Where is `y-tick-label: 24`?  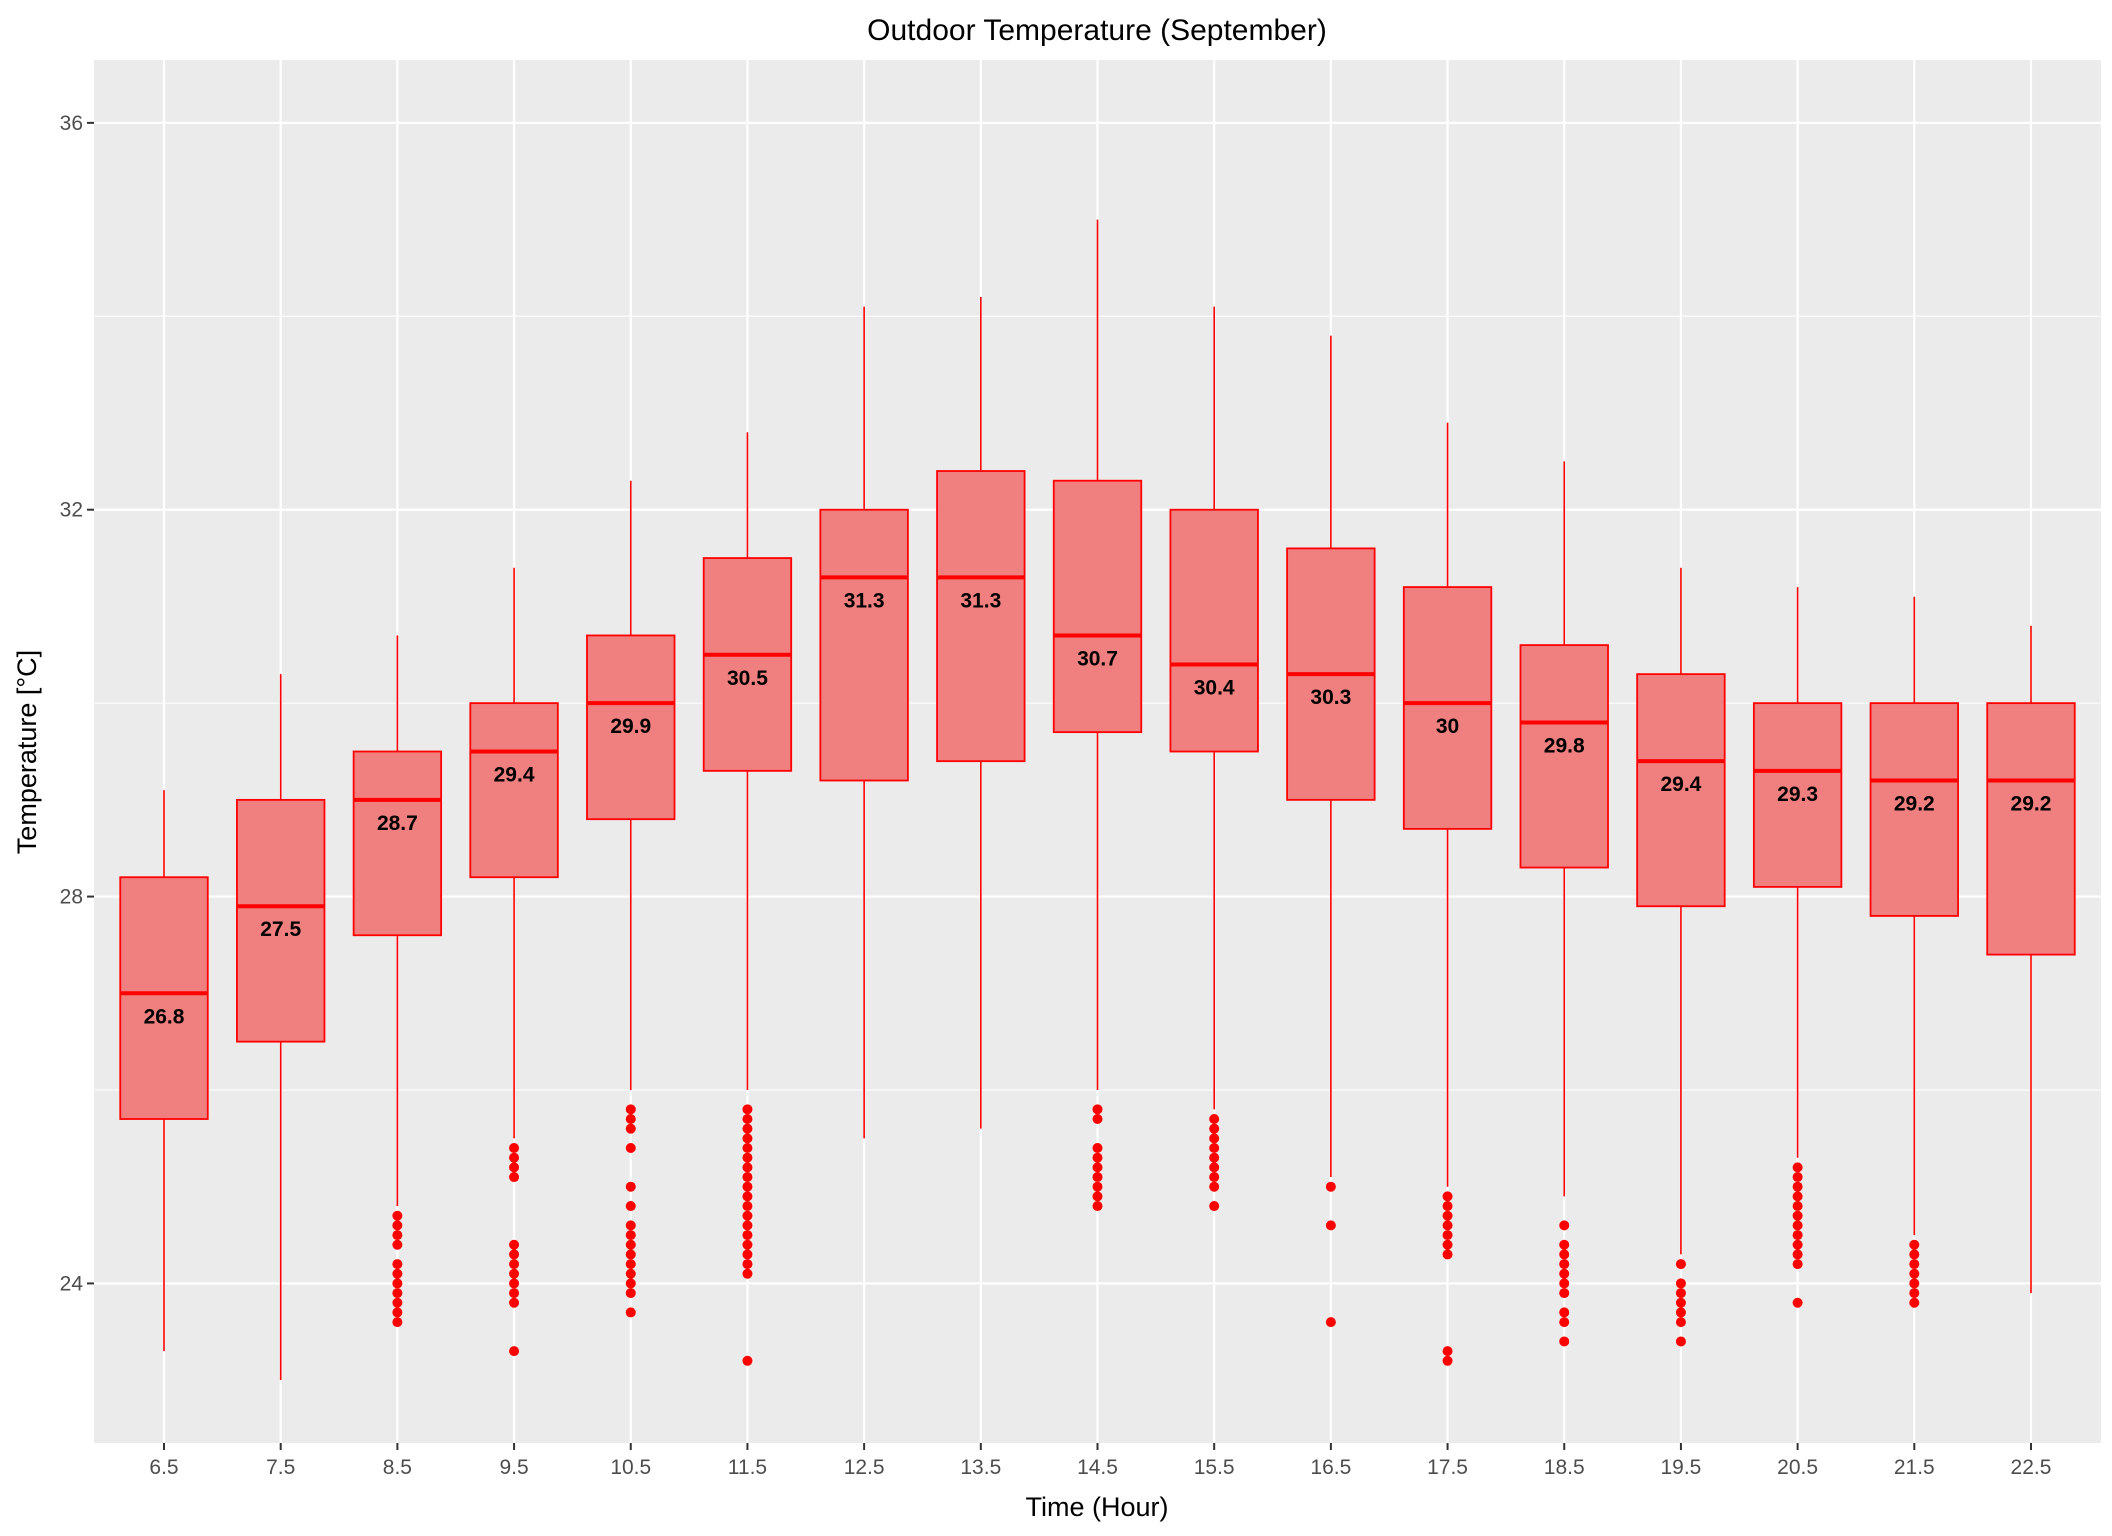 y-tick-label: 24 is located at coordinates (72, 1283).